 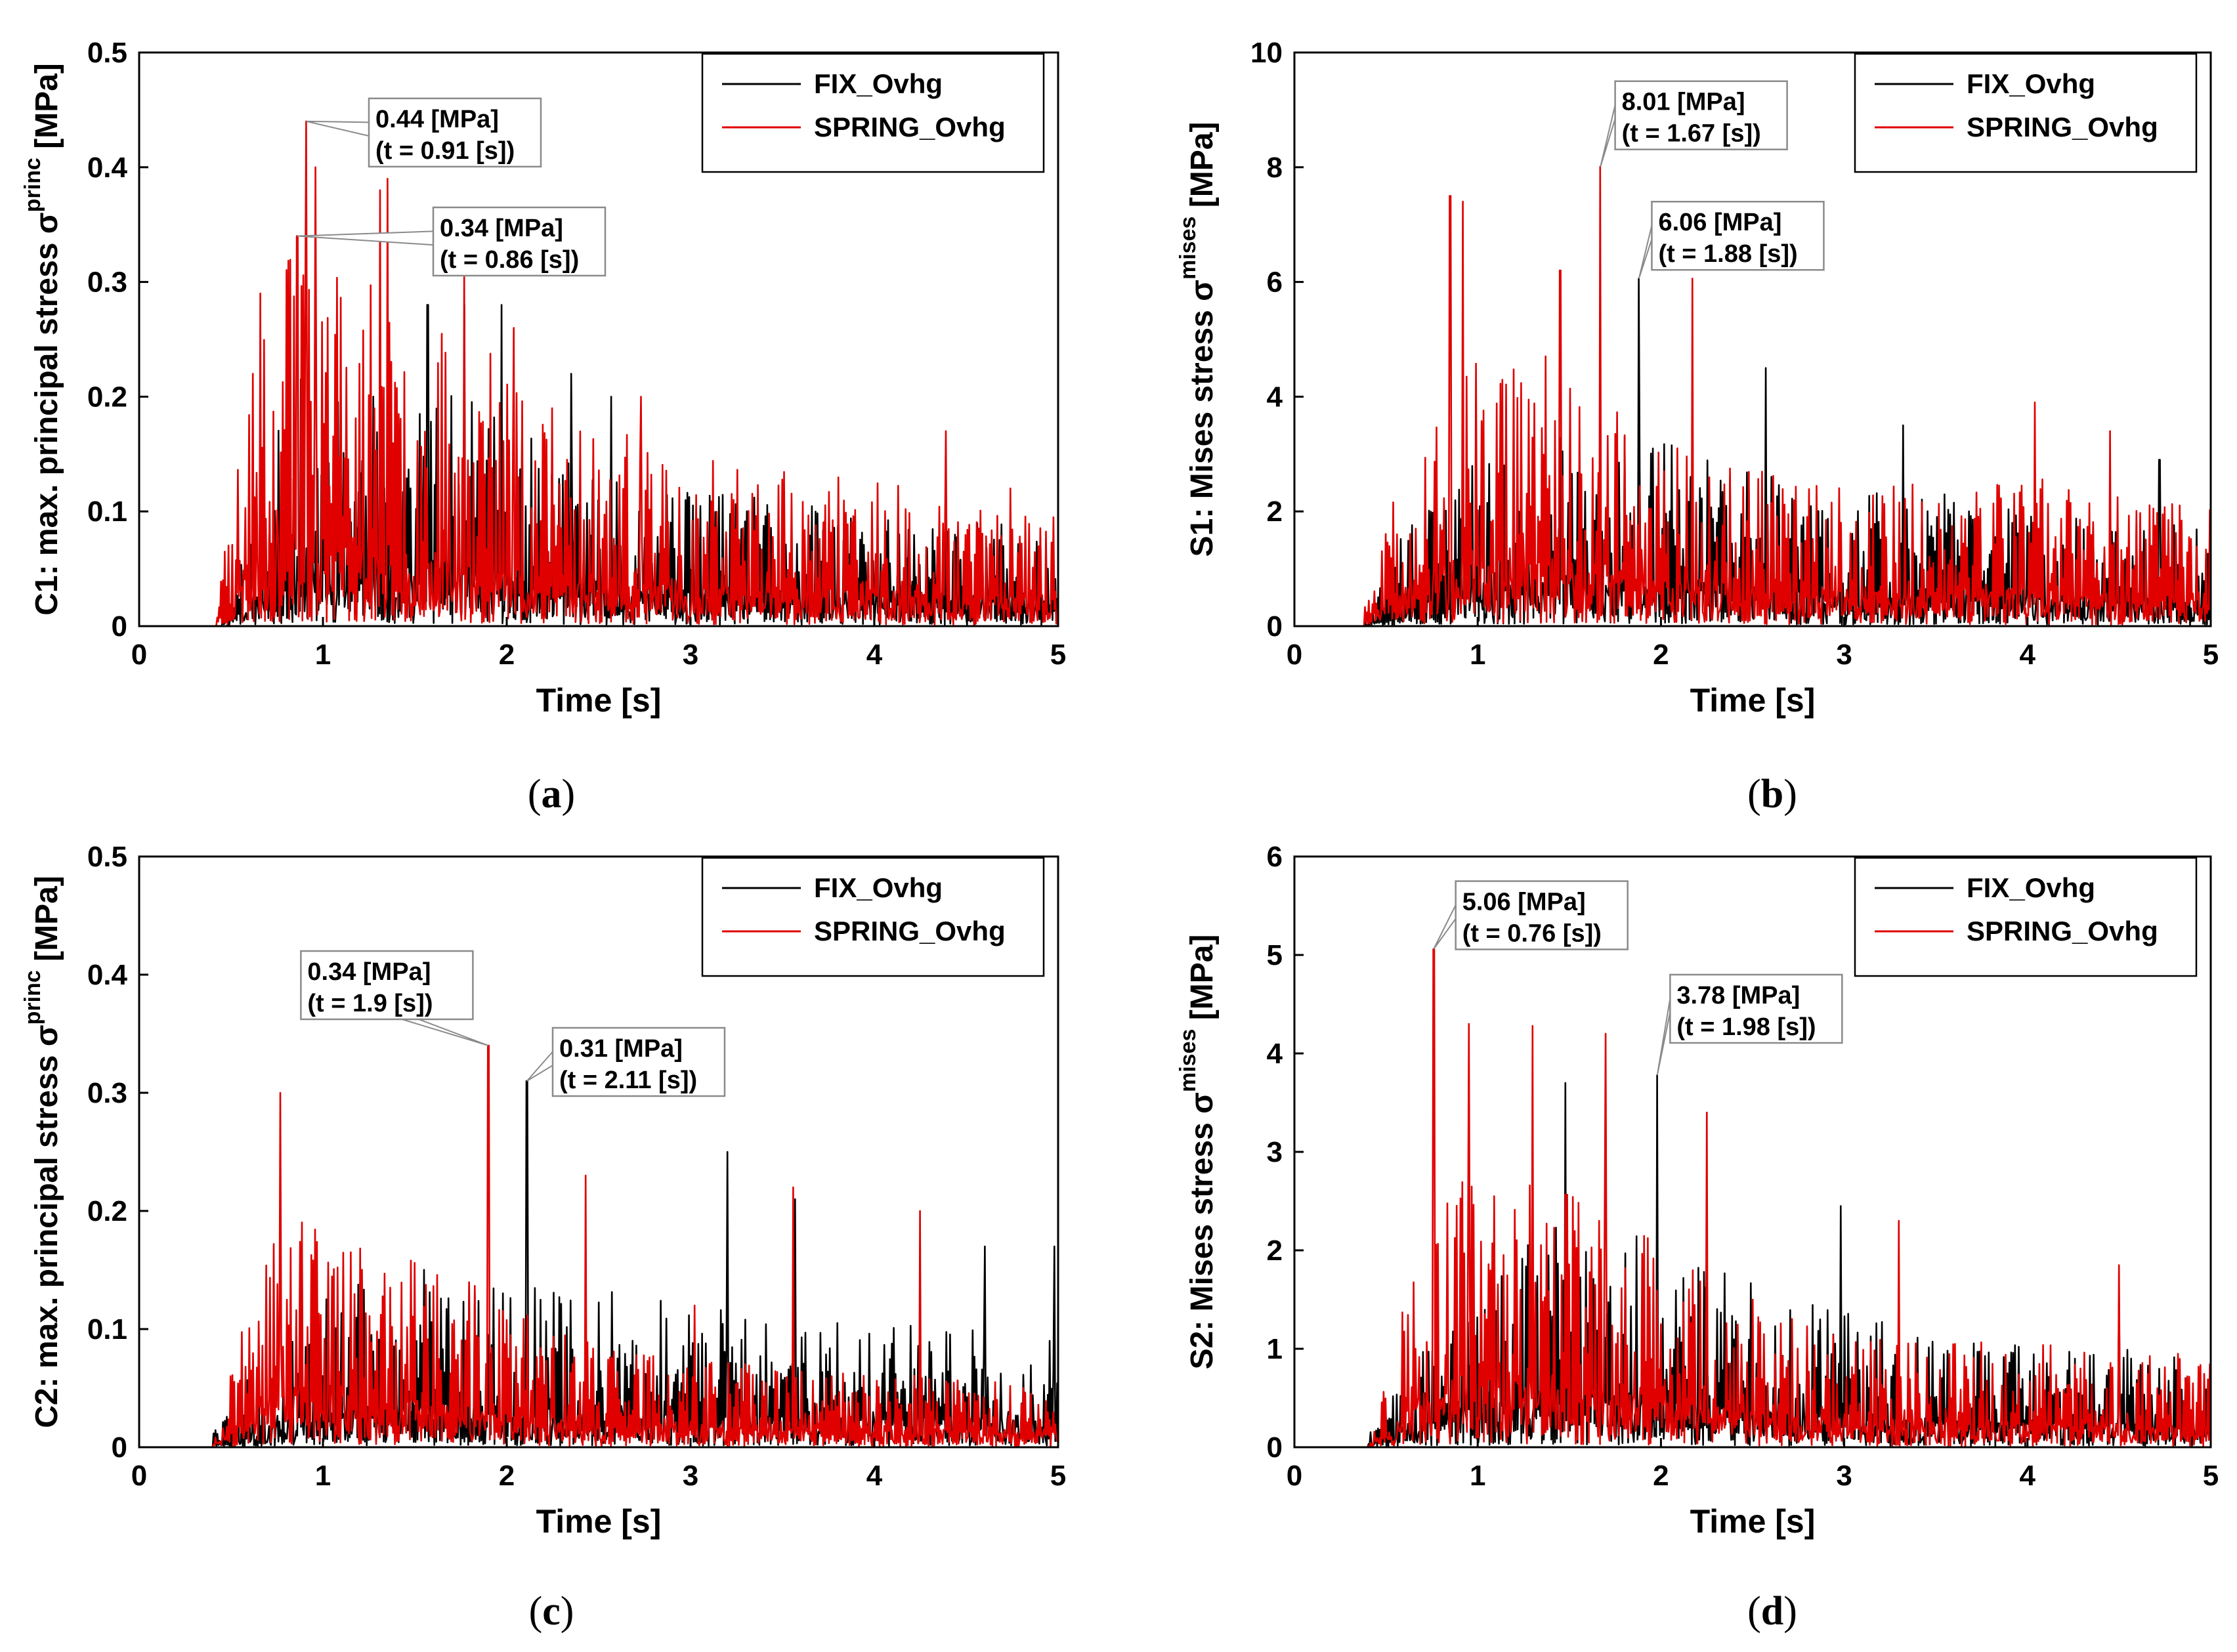 What do you see at coordinates (445, 151) in the screenshot?
I see `annotation-time: (t = 0.91 [s])` at bounding box center [445, 151].